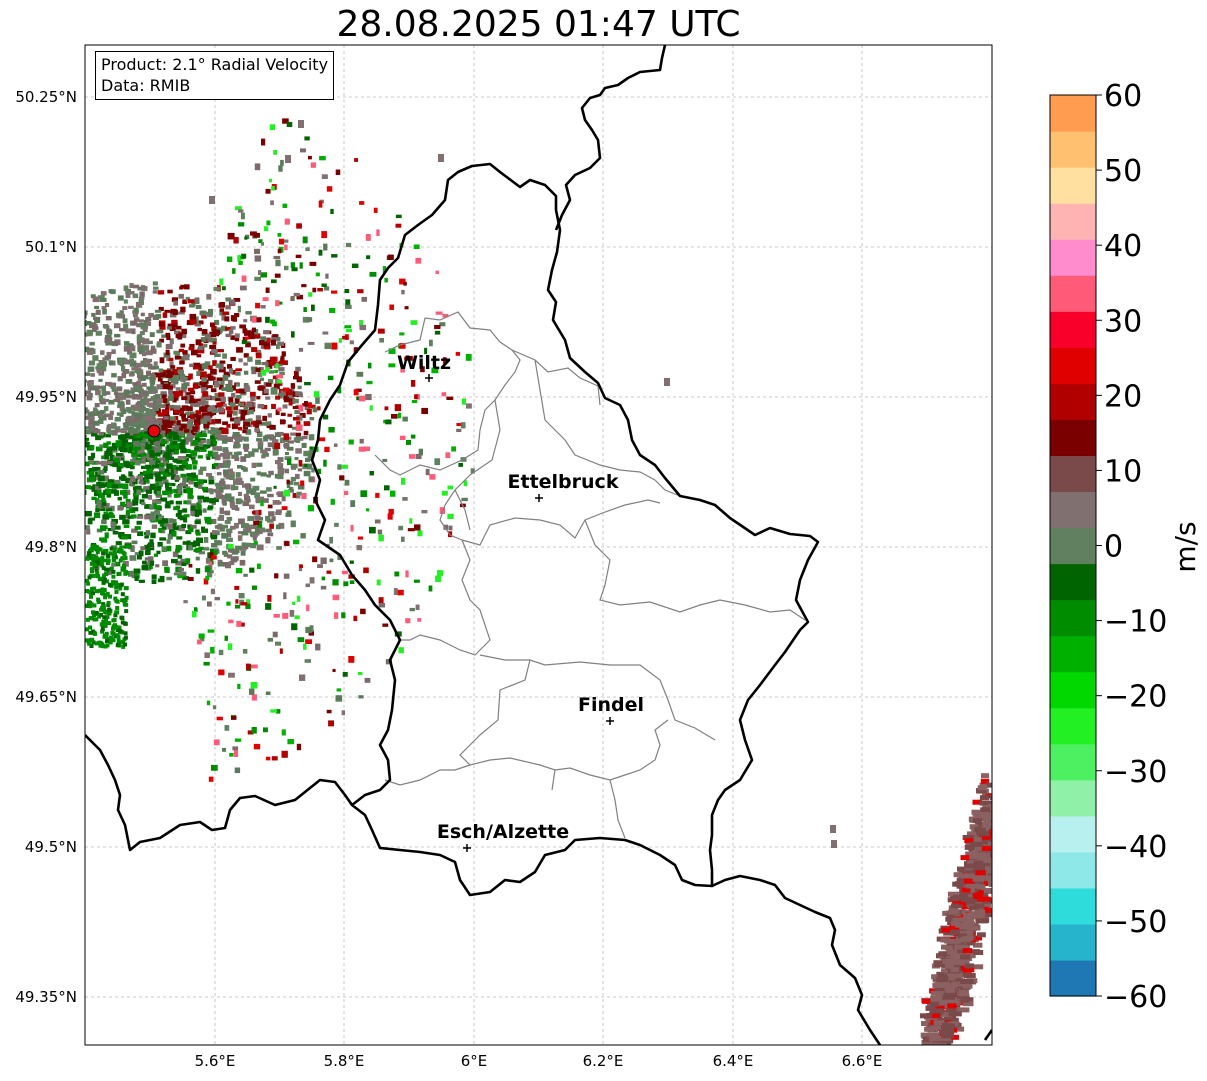 This screenshot has width=1207, height=1081. What do you see at coordinates (46, 697) in the screenshot?
I see `lat-tick-label: 49.65°N` at bounding box center [46, 697].